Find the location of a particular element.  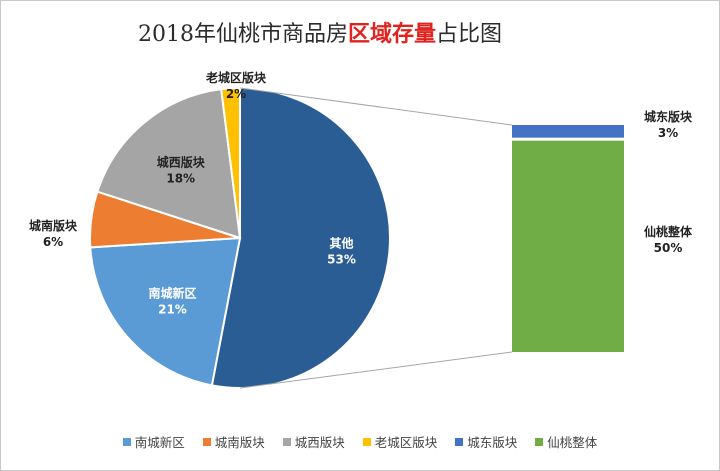

chart-title-suffix: 占比图 is located at coordinates (469, 34).